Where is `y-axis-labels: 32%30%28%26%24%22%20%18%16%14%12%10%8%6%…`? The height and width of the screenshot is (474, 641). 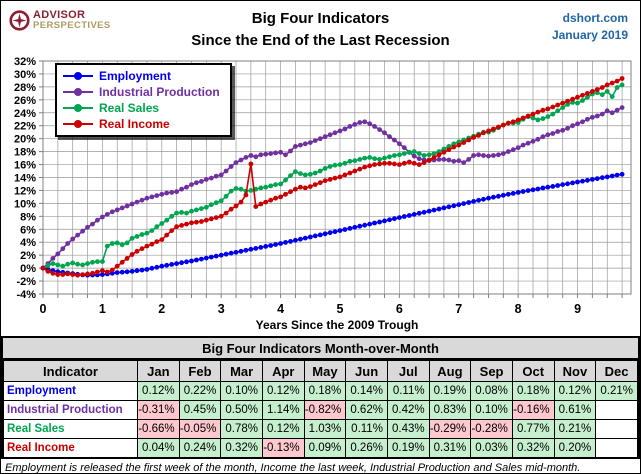
y-axis-labels: 32%30%28%26%24%22%20%18%16%14%12%10%8%6%… is located at coordinates (25, 178).